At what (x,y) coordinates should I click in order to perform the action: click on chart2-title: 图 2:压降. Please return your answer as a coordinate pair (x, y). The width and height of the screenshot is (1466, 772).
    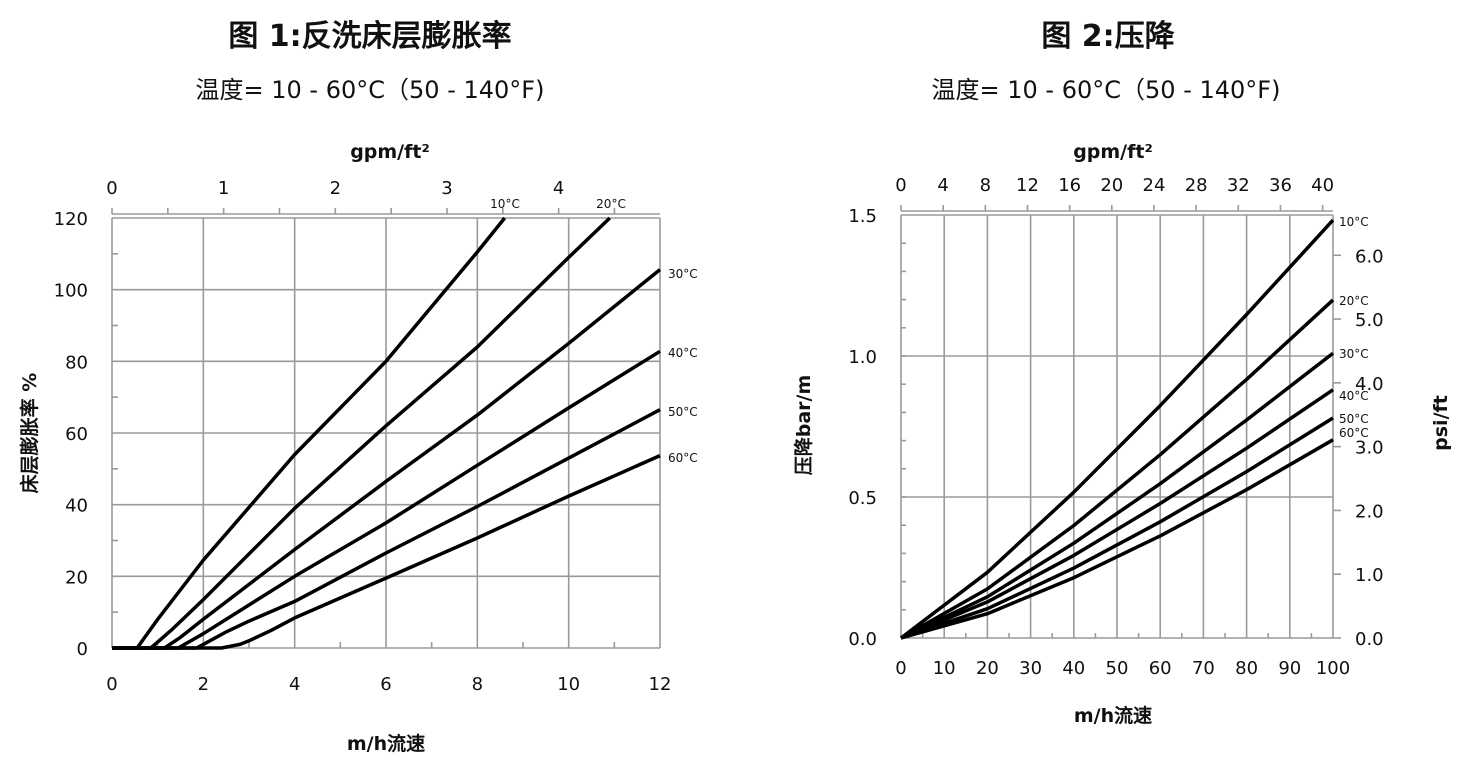
    Looking at the image, I should click on (1108, 36).